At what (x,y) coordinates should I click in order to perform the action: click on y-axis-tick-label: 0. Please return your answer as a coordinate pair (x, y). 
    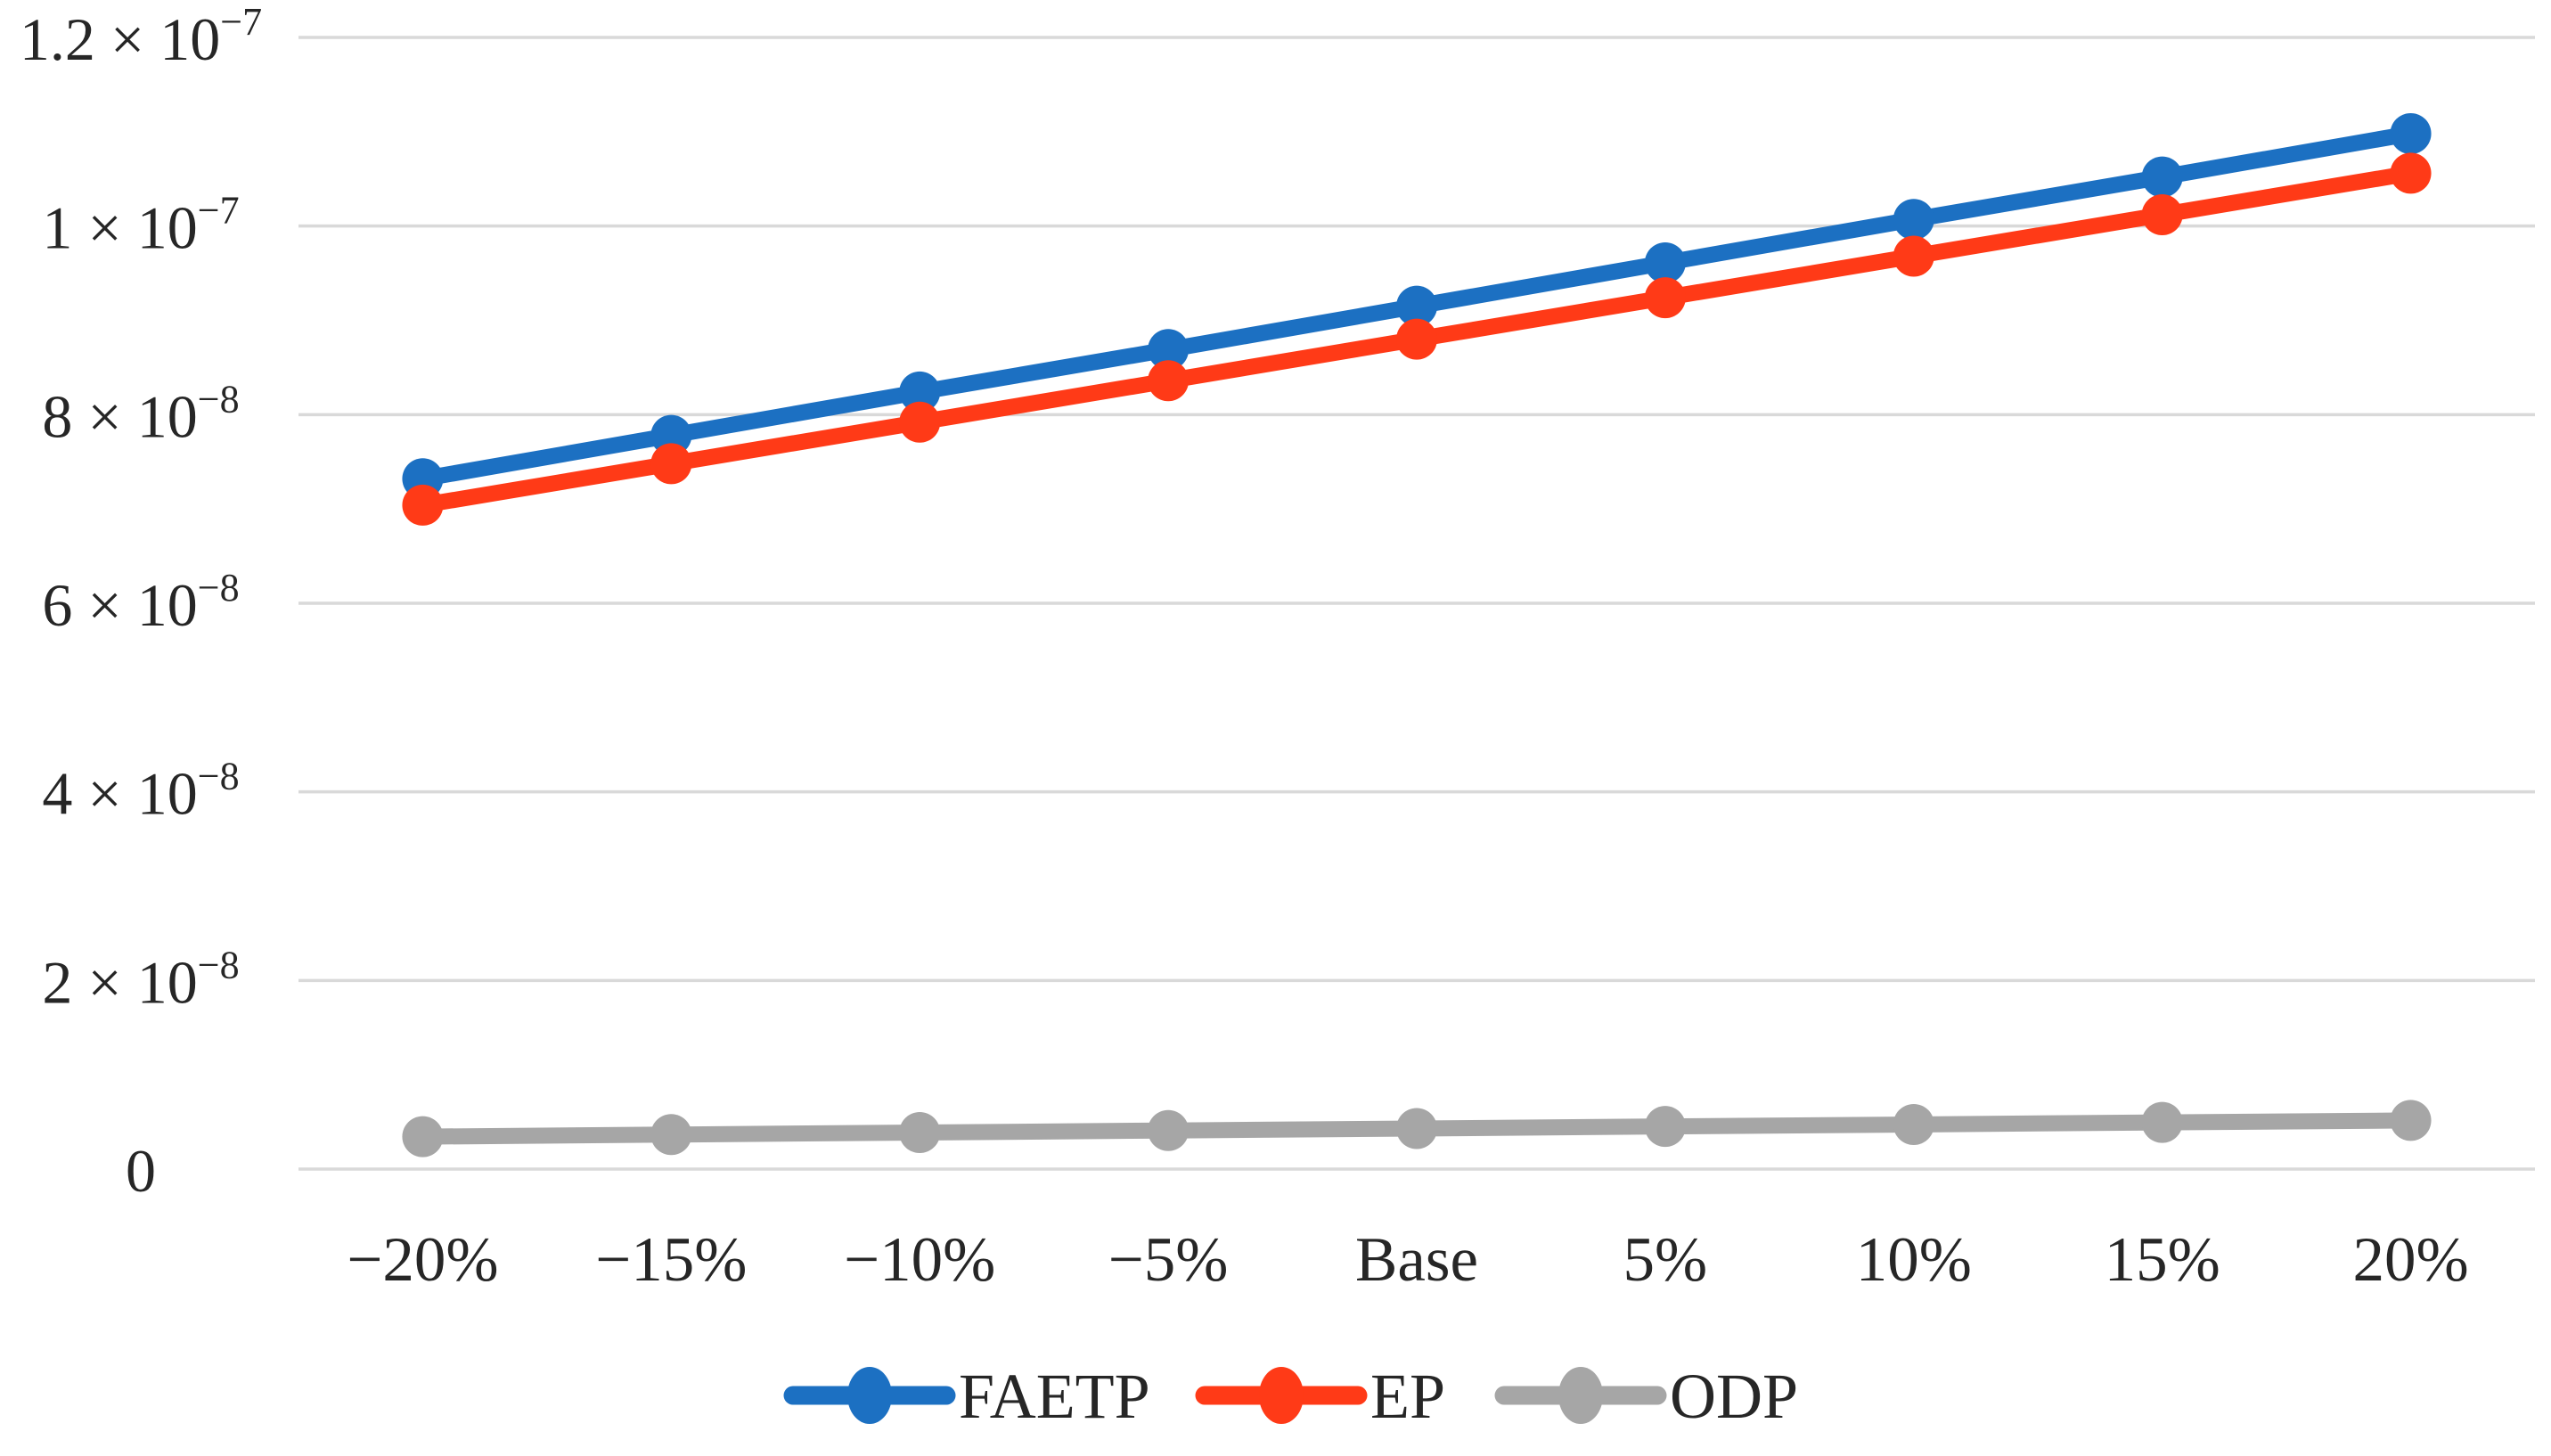
    Looking at the image, I should click on (141, 1171).